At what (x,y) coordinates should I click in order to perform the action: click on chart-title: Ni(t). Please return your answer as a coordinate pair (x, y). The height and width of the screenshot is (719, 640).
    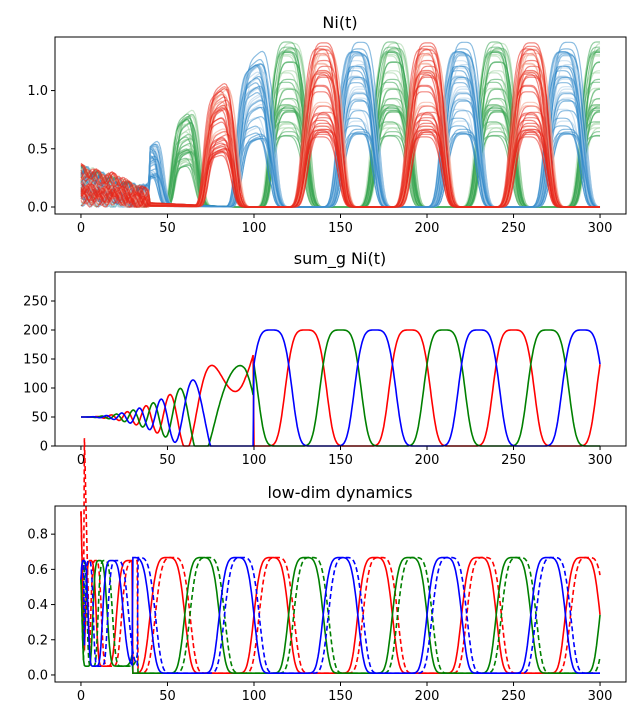
    Looking at the image, I should click on (339, 22).